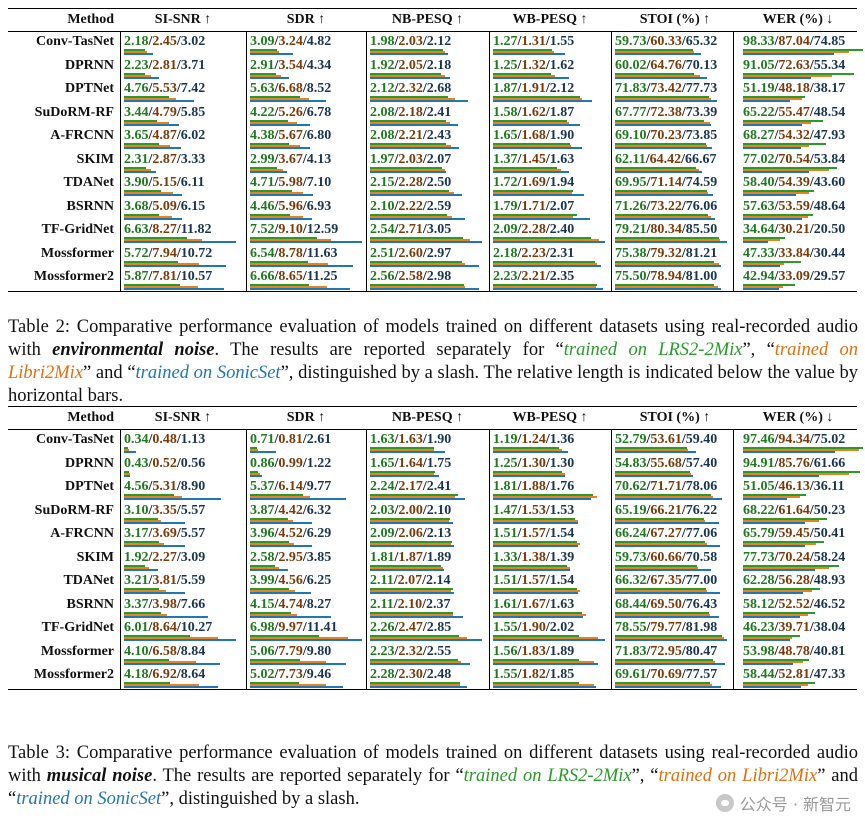  I want to click on value-3: 8.27, so click(319, 604).